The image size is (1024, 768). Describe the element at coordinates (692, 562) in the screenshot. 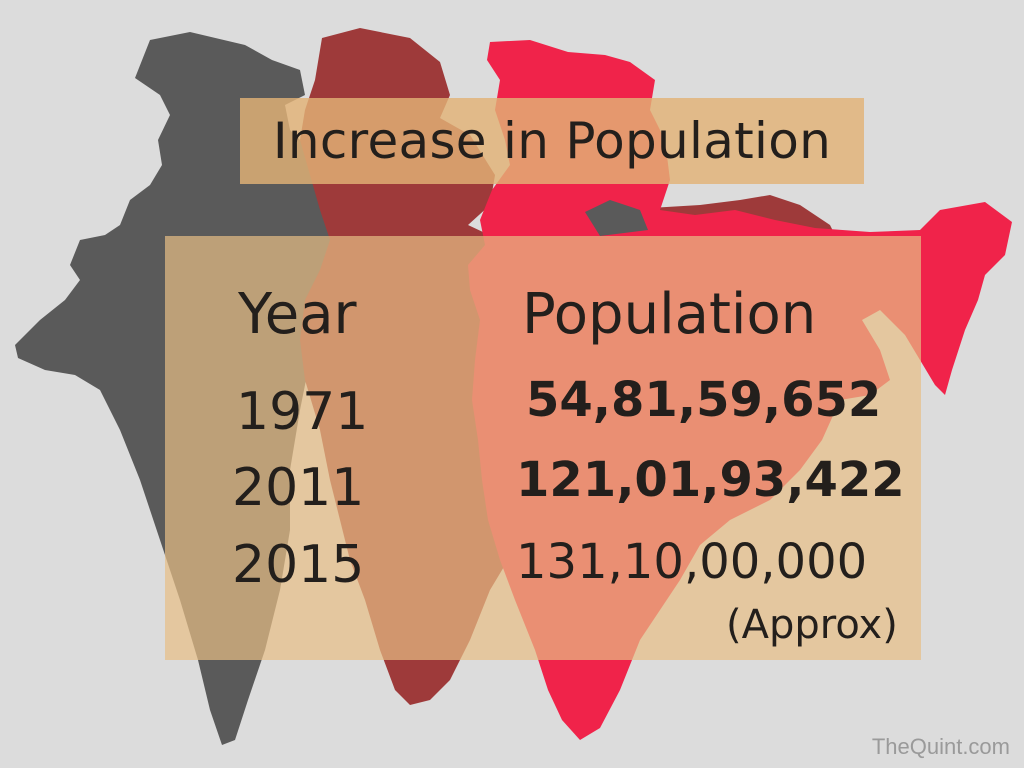

I see `row-population-2015: 131,10,00,000` at that location.